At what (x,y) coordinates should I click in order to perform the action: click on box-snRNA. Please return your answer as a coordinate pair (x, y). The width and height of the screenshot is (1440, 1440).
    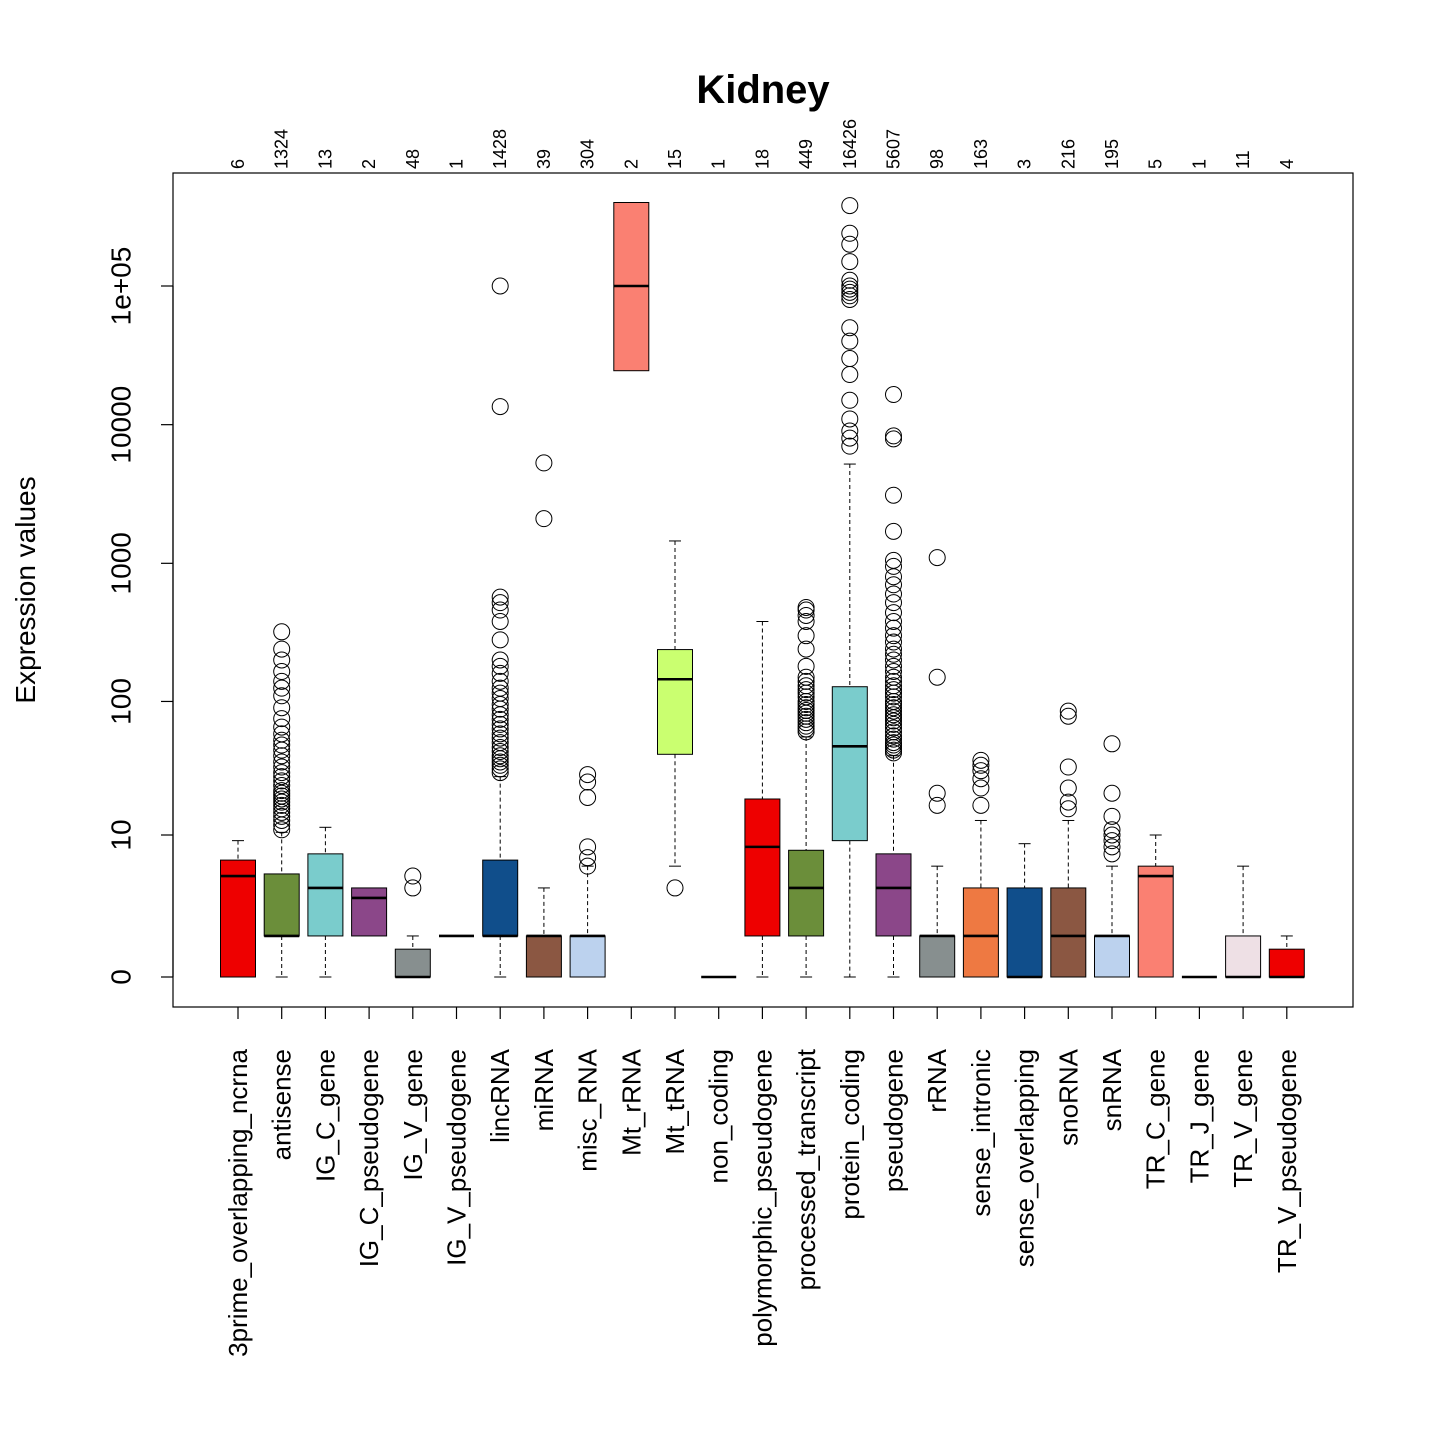
    Looking at the image, I should click on (1112, 856).